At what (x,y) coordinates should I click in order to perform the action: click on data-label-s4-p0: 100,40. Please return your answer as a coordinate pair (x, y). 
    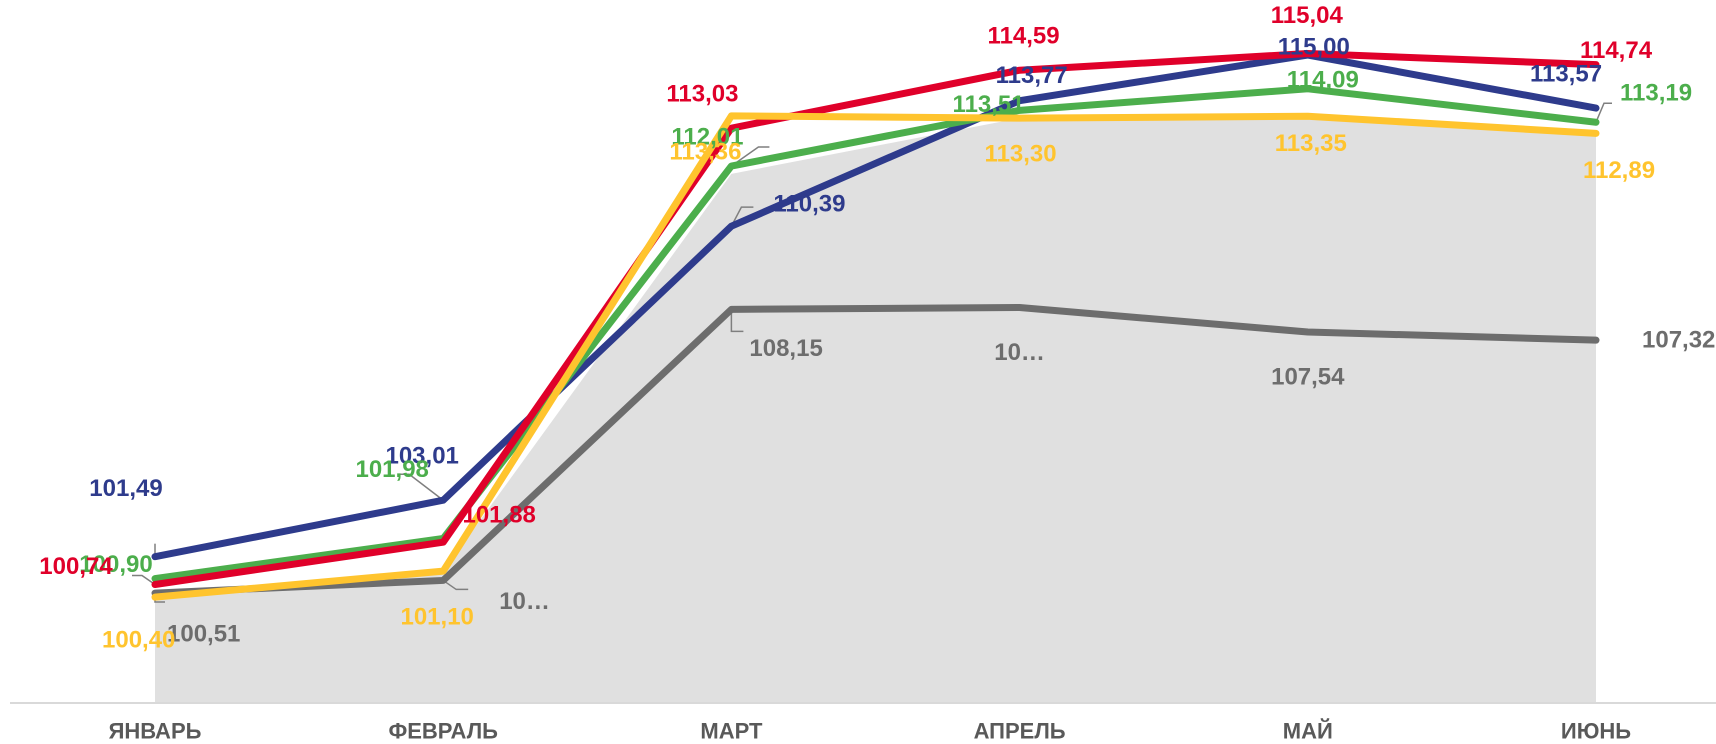
    Looking at the image, I should click on (138, 640).